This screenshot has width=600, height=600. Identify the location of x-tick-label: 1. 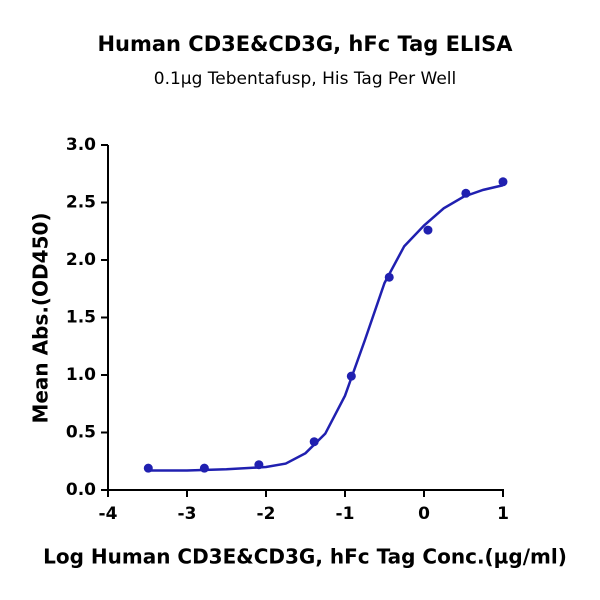
(503, 514).